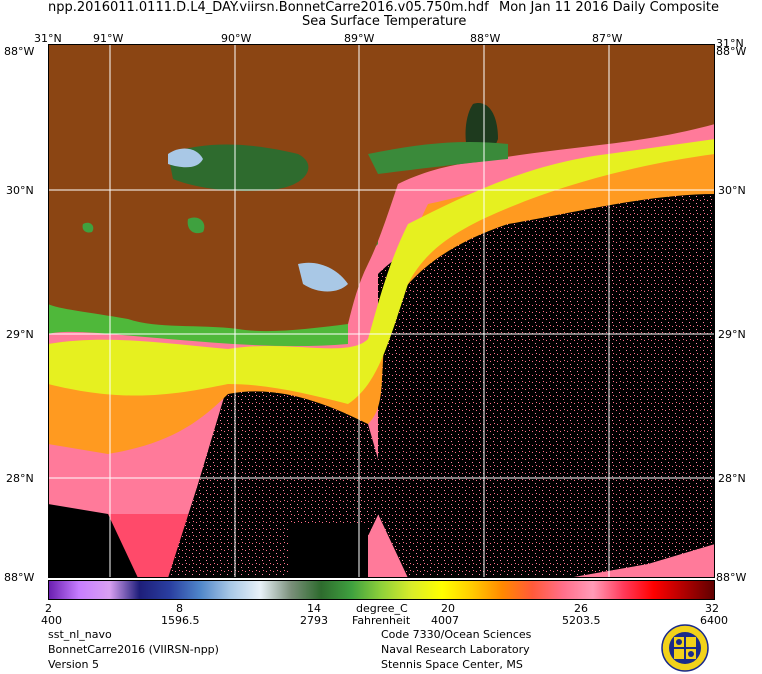 This screenshot has height=674, width=762. Describe the element at coordinates (133, 649) in the screenshot. I see `footer-dataset: BonnetCarre2016 (VIIRSN-npp)` at that location.